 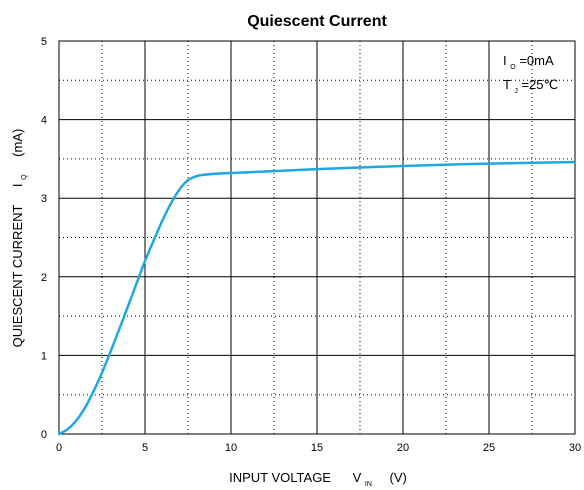 I want to click on x-tick-label: 30, so click(x=575, y=448).